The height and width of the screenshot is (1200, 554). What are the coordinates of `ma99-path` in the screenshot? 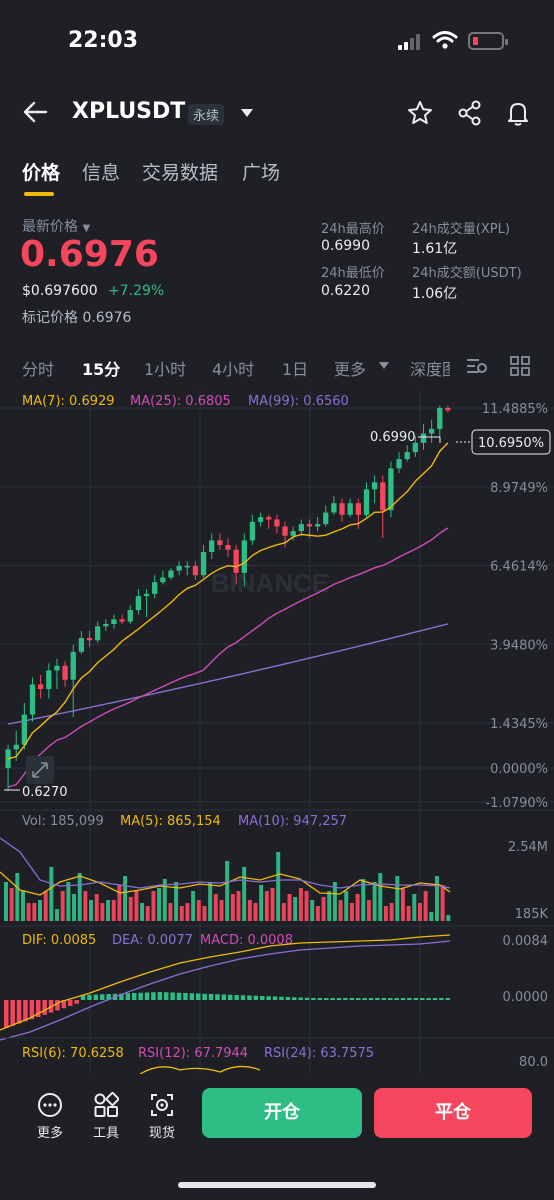 It's located at (228, 674).